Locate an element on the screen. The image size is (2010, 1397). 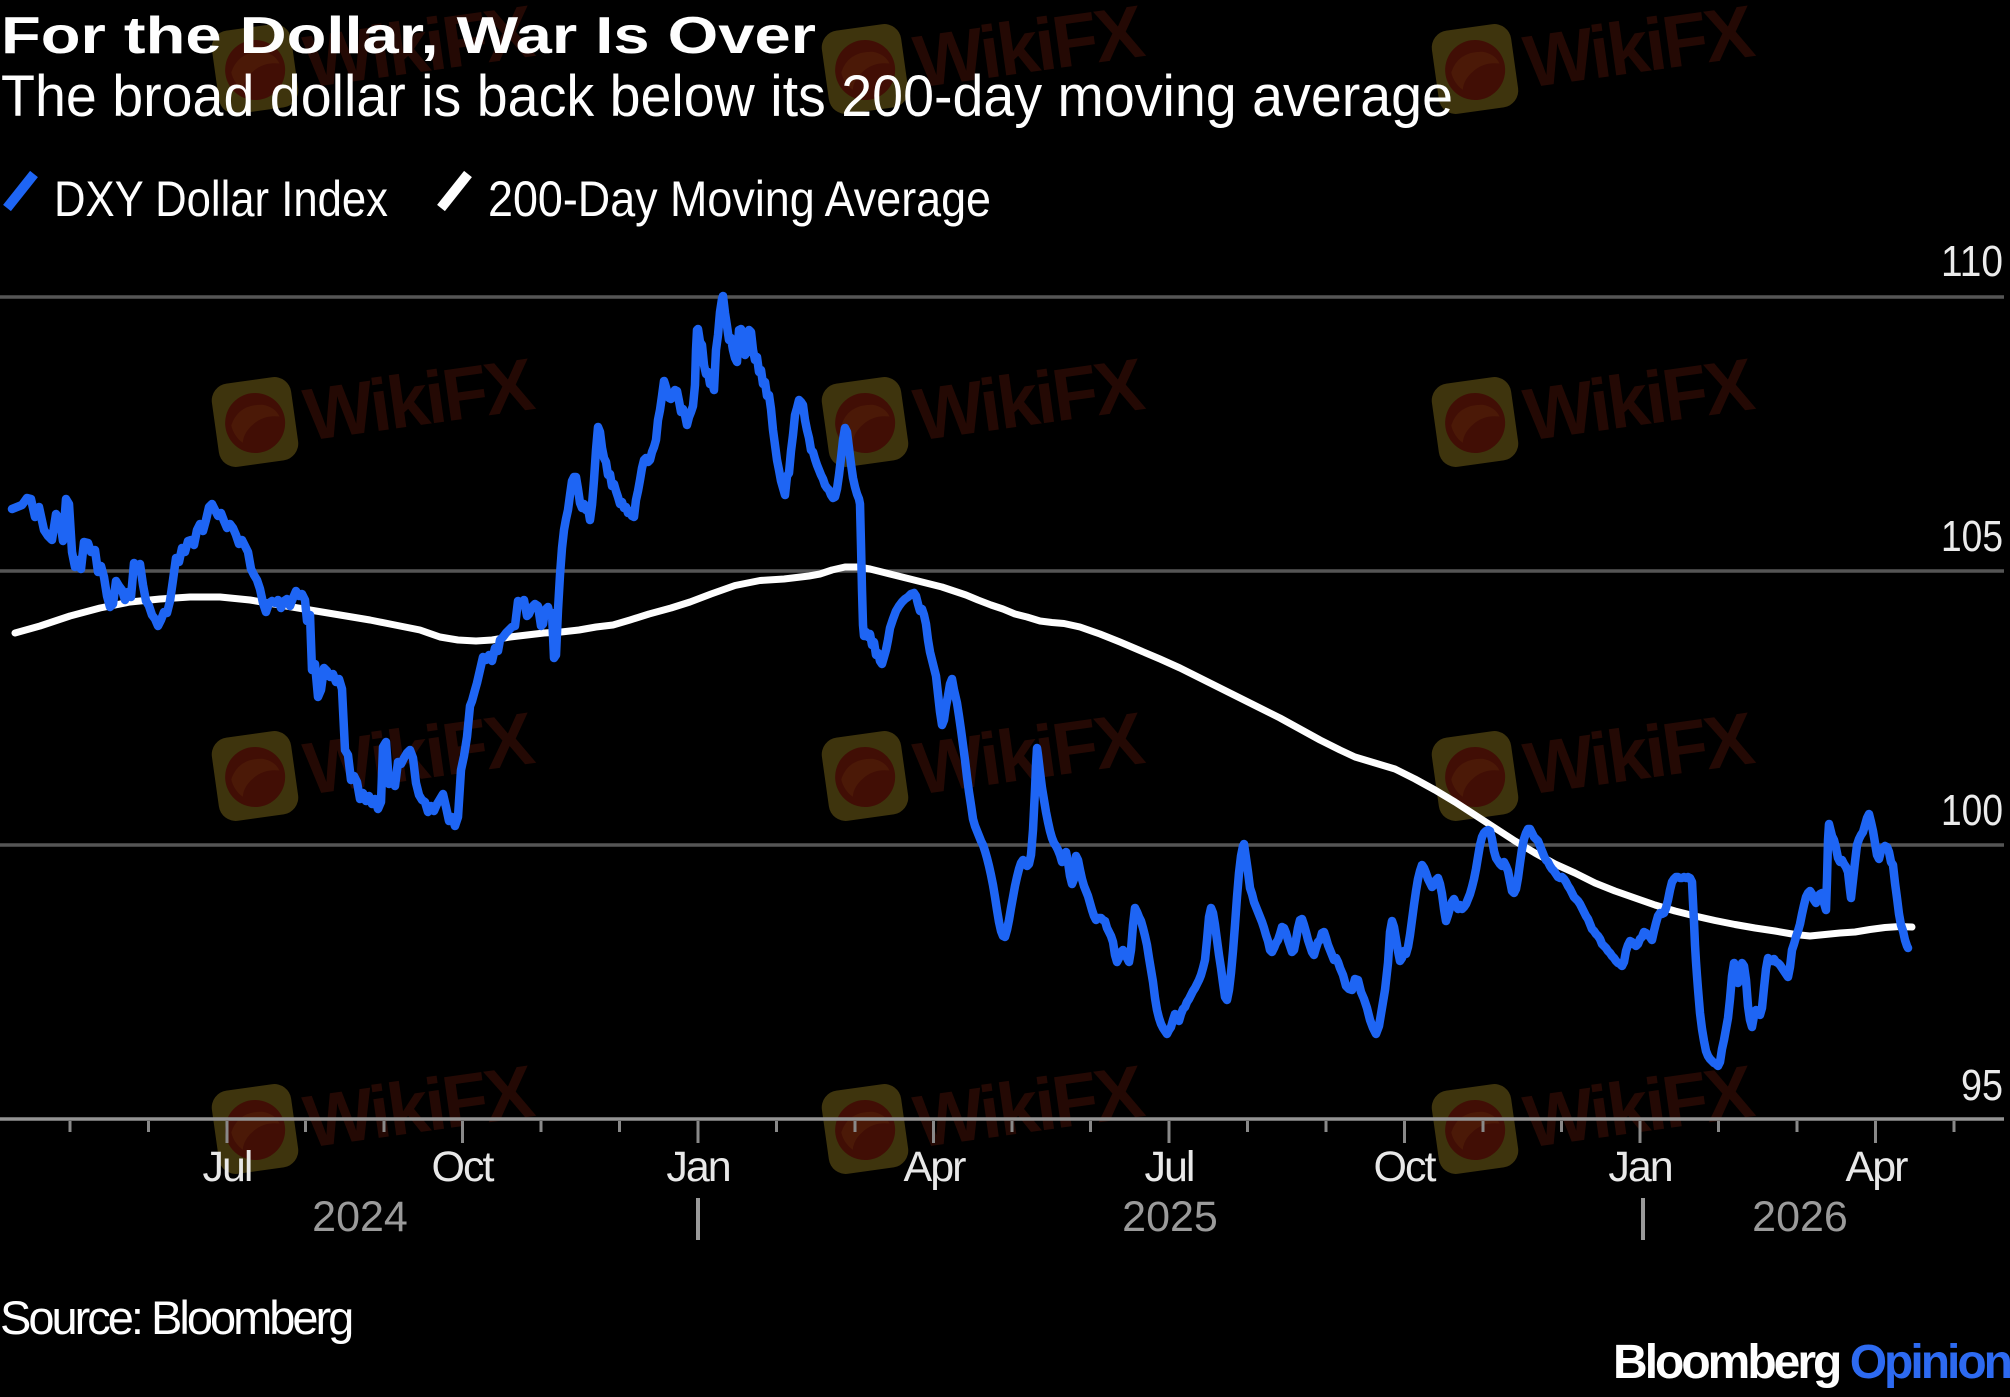
svg-text: 2025 is located at coordinates (1170, 1217).